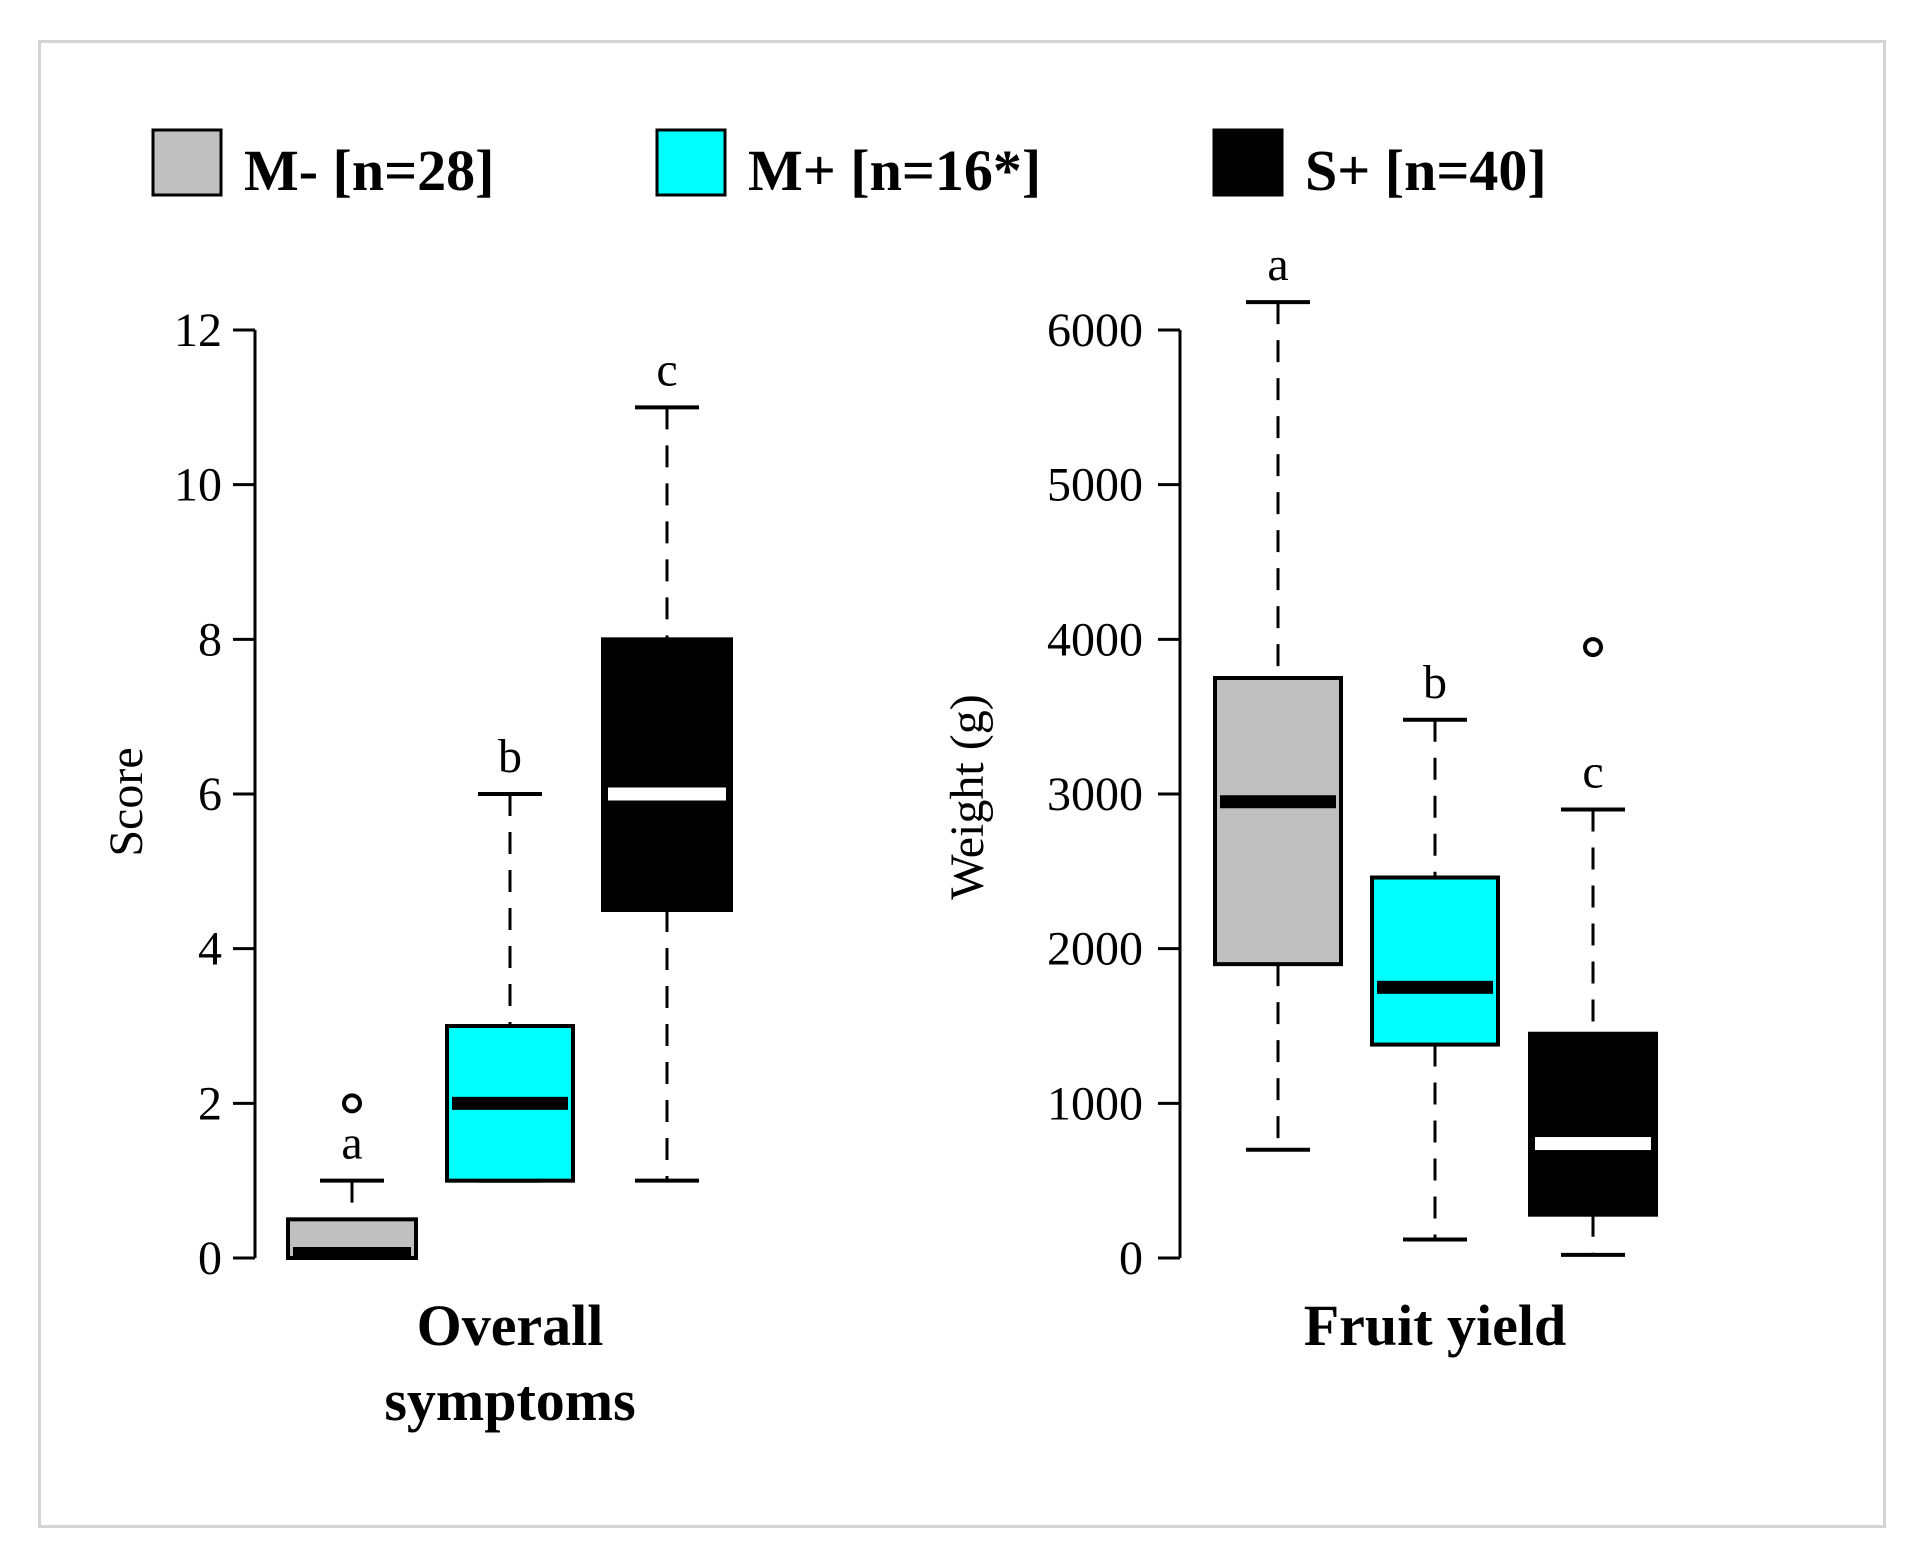  I want to click on legend-swatch-s-plus, so click(1248, 162).